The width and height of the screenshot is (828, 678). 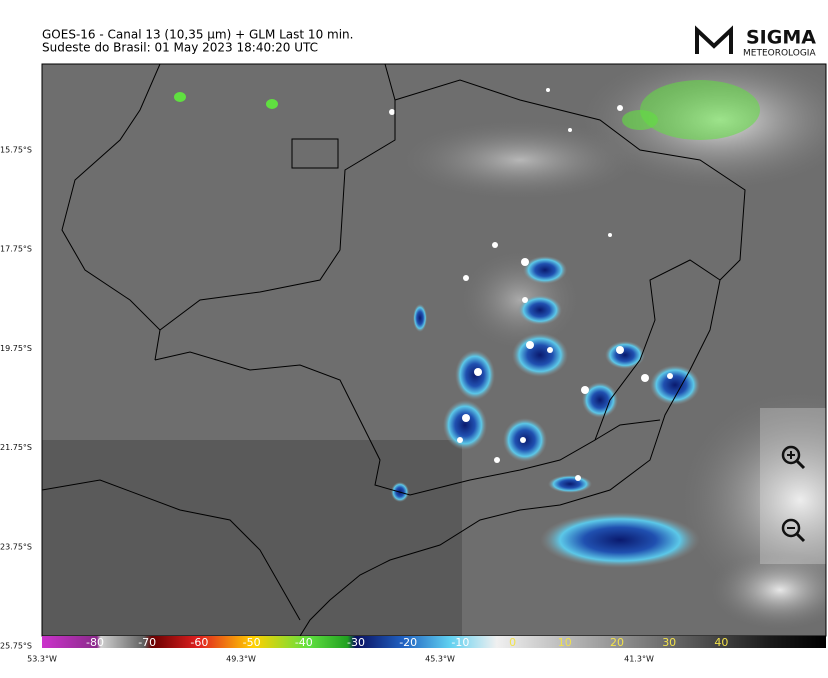 I want to click on colorbar-label: 0, so click(x=512, y=642).